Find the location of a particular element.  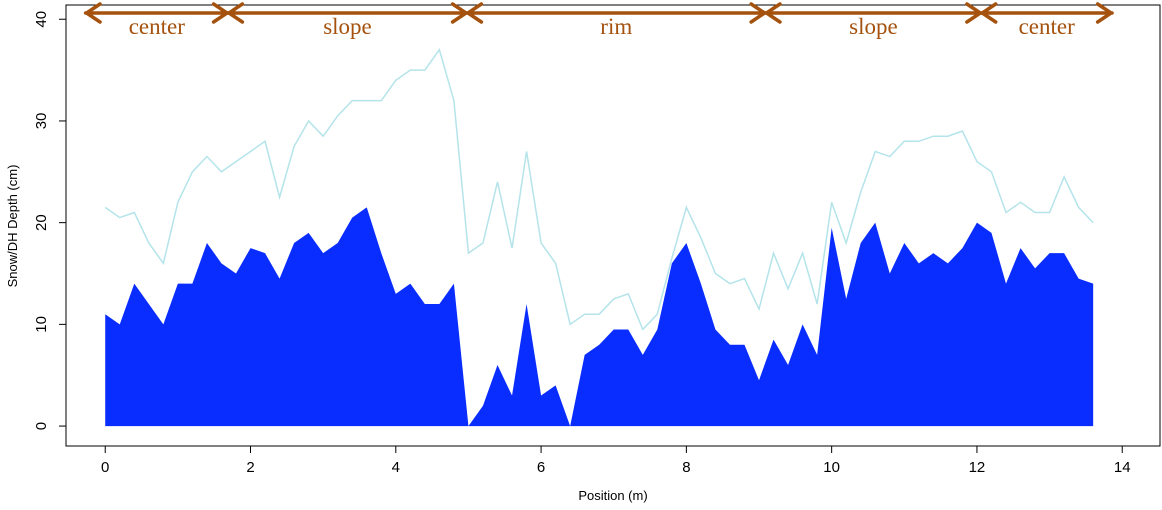

x-axis-label: Position (m) is located at coordinates (612, 495).